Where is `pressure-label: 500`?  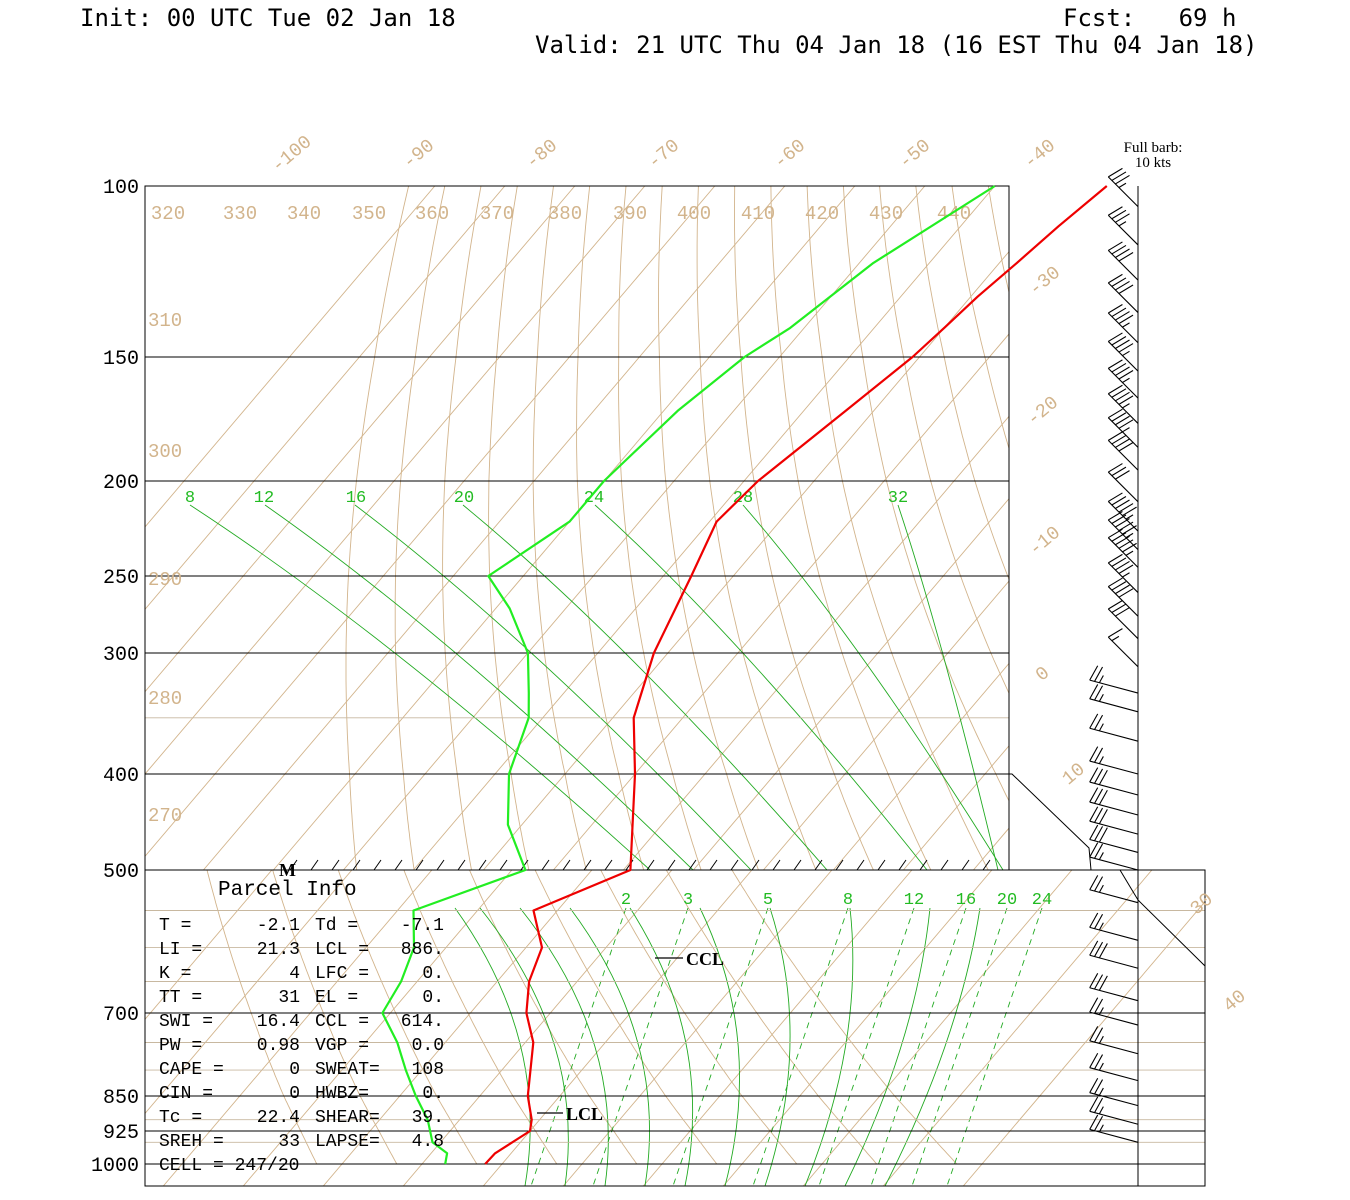
pressure-label: 500 is located at coordinates (121, 872).